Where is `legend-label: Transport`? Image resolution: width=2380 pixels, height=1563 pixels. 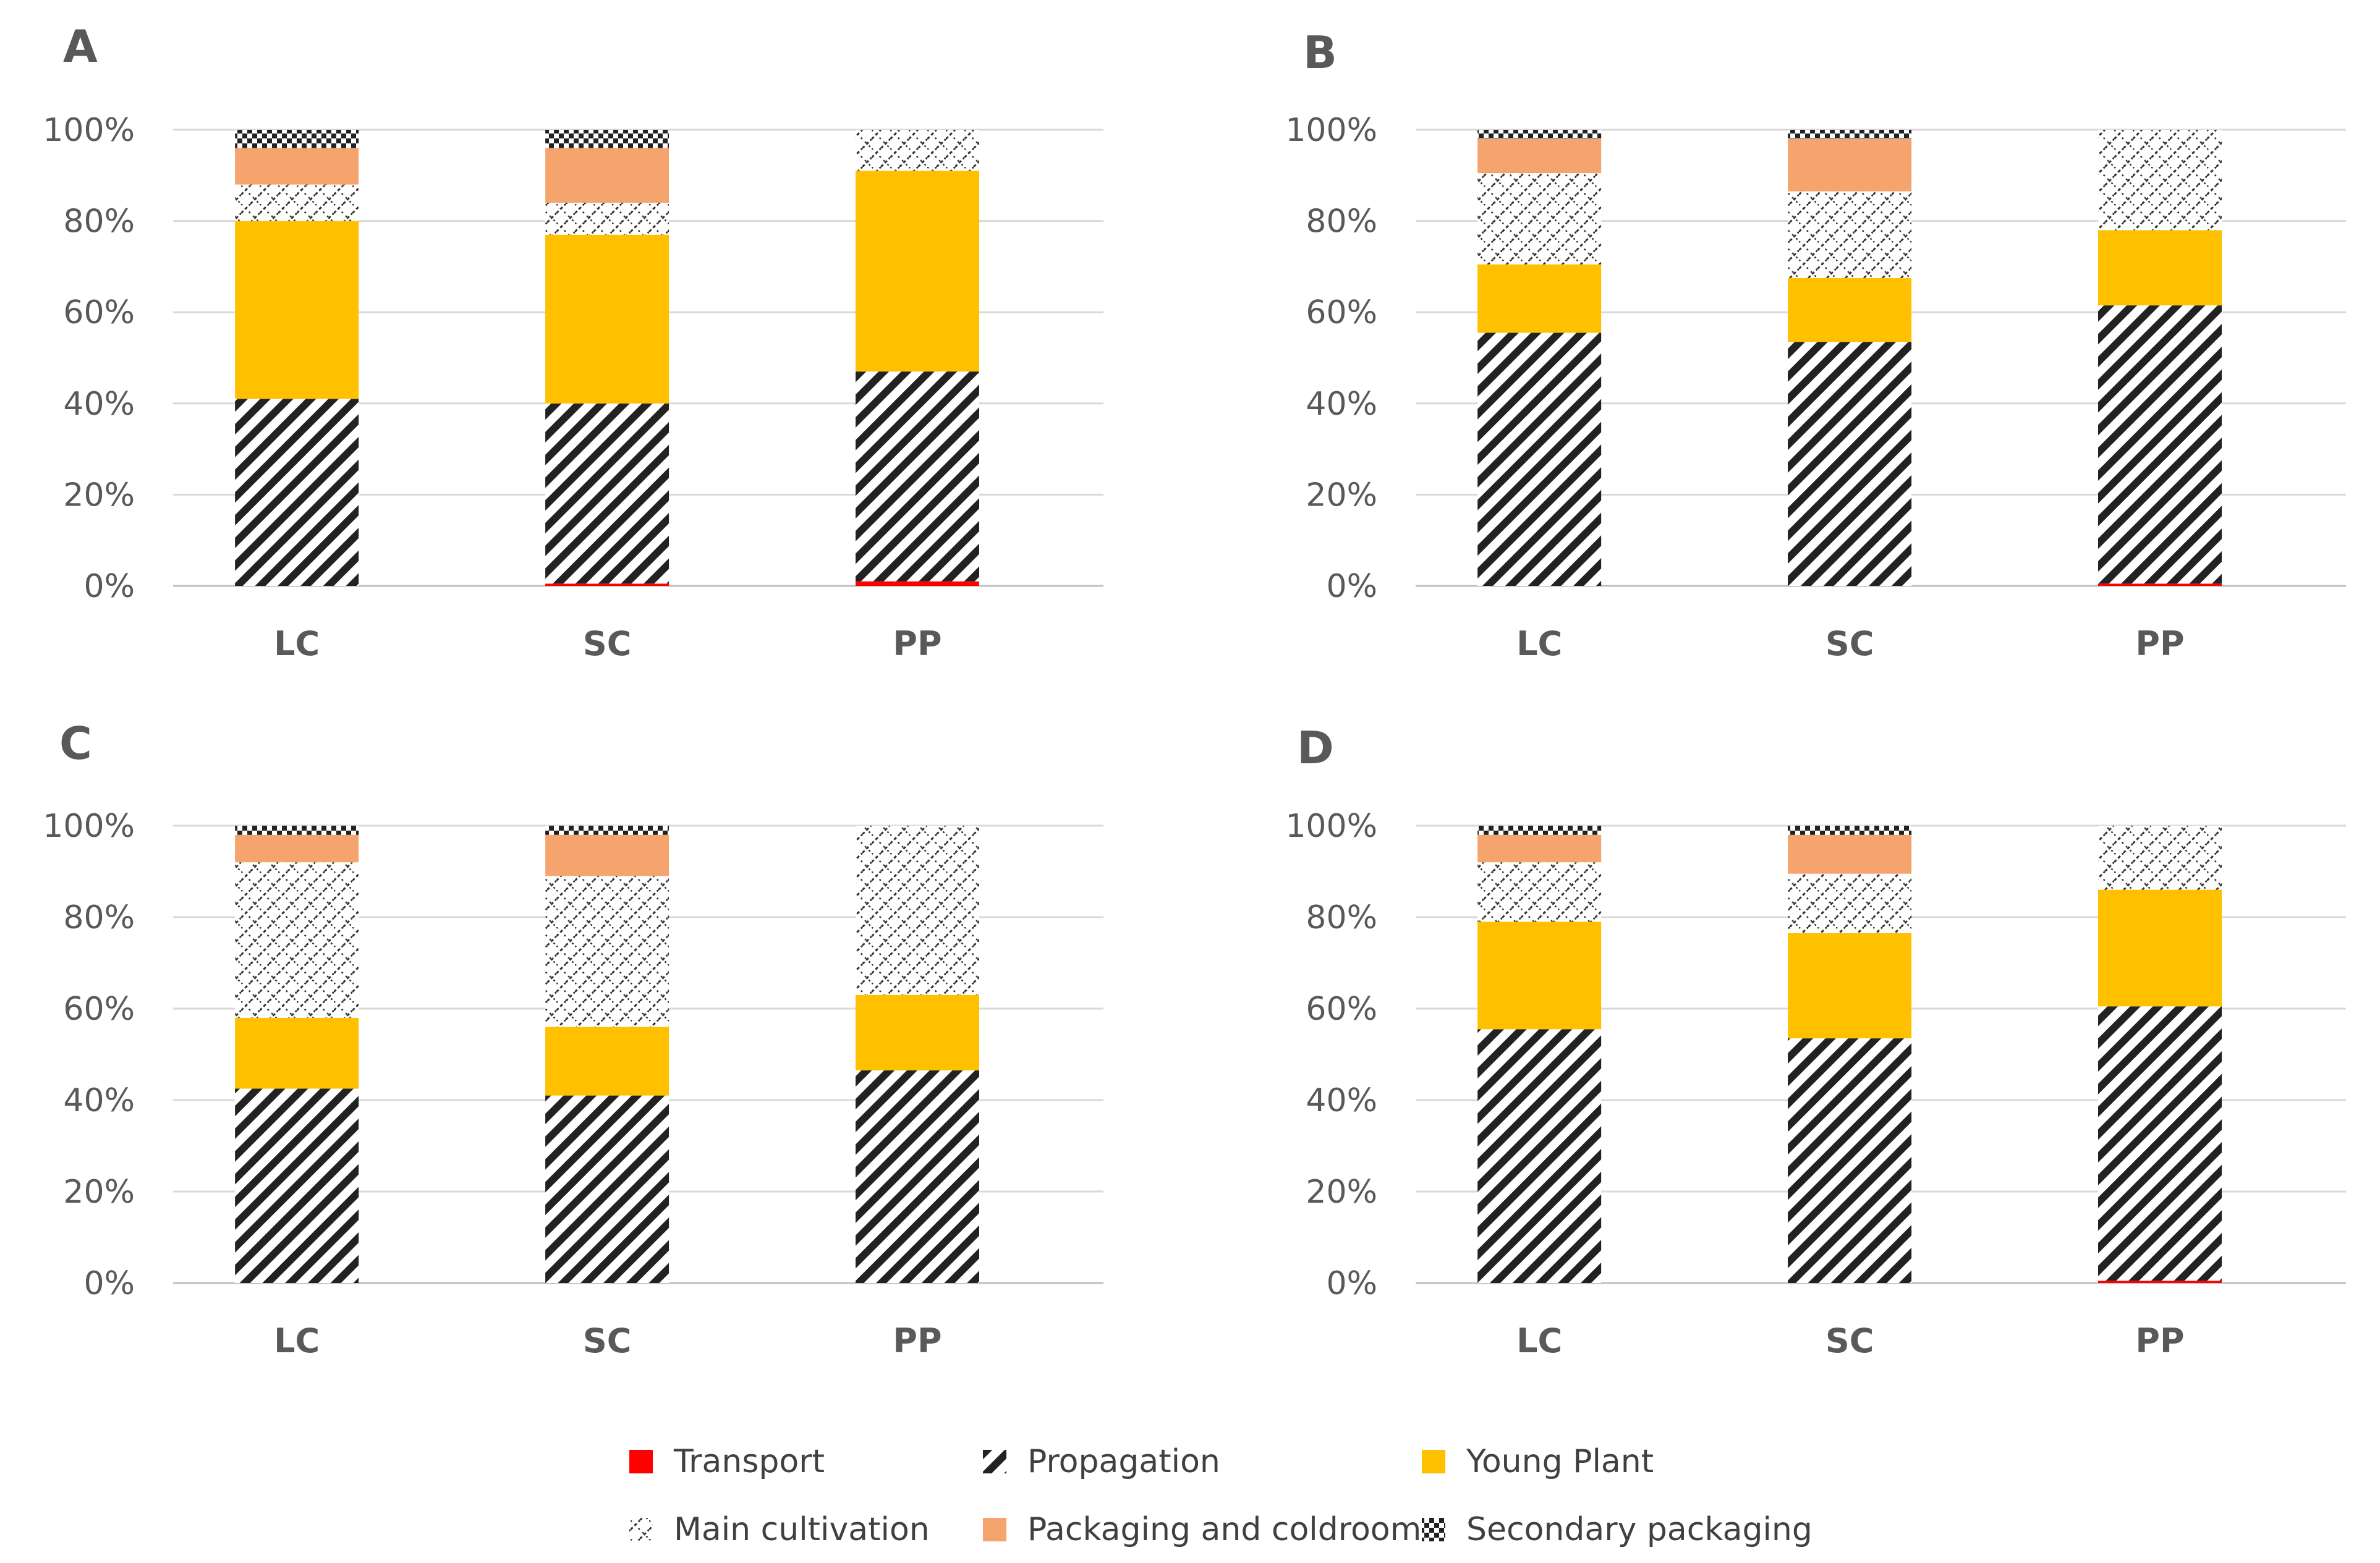
legend-label: Transport is located at coordinates (749, 1461).